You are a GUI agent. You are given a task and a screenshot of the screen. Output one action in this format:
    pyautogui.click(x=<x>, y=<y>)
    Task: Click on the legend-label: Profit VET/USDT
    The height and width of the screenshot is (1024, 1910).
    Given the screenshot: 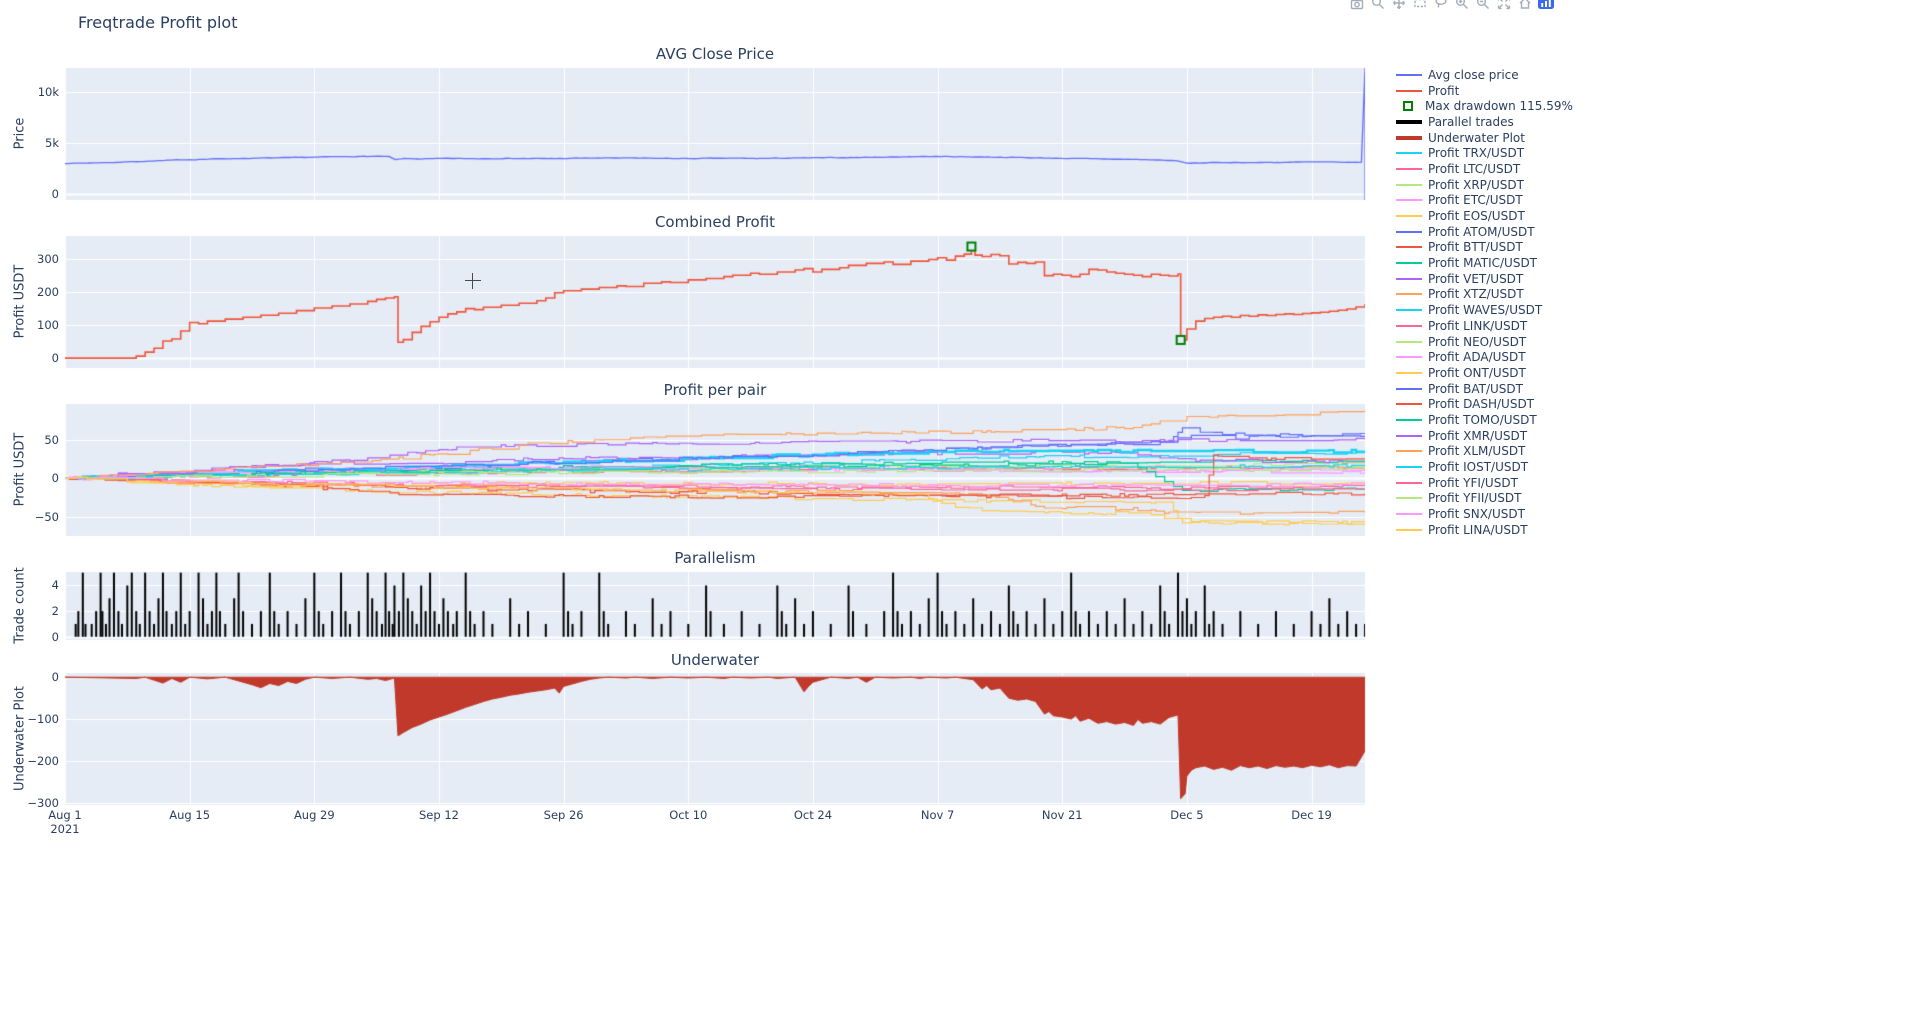 What is the action you would take?
    pyautogui.click(x=1476, y=278)
    